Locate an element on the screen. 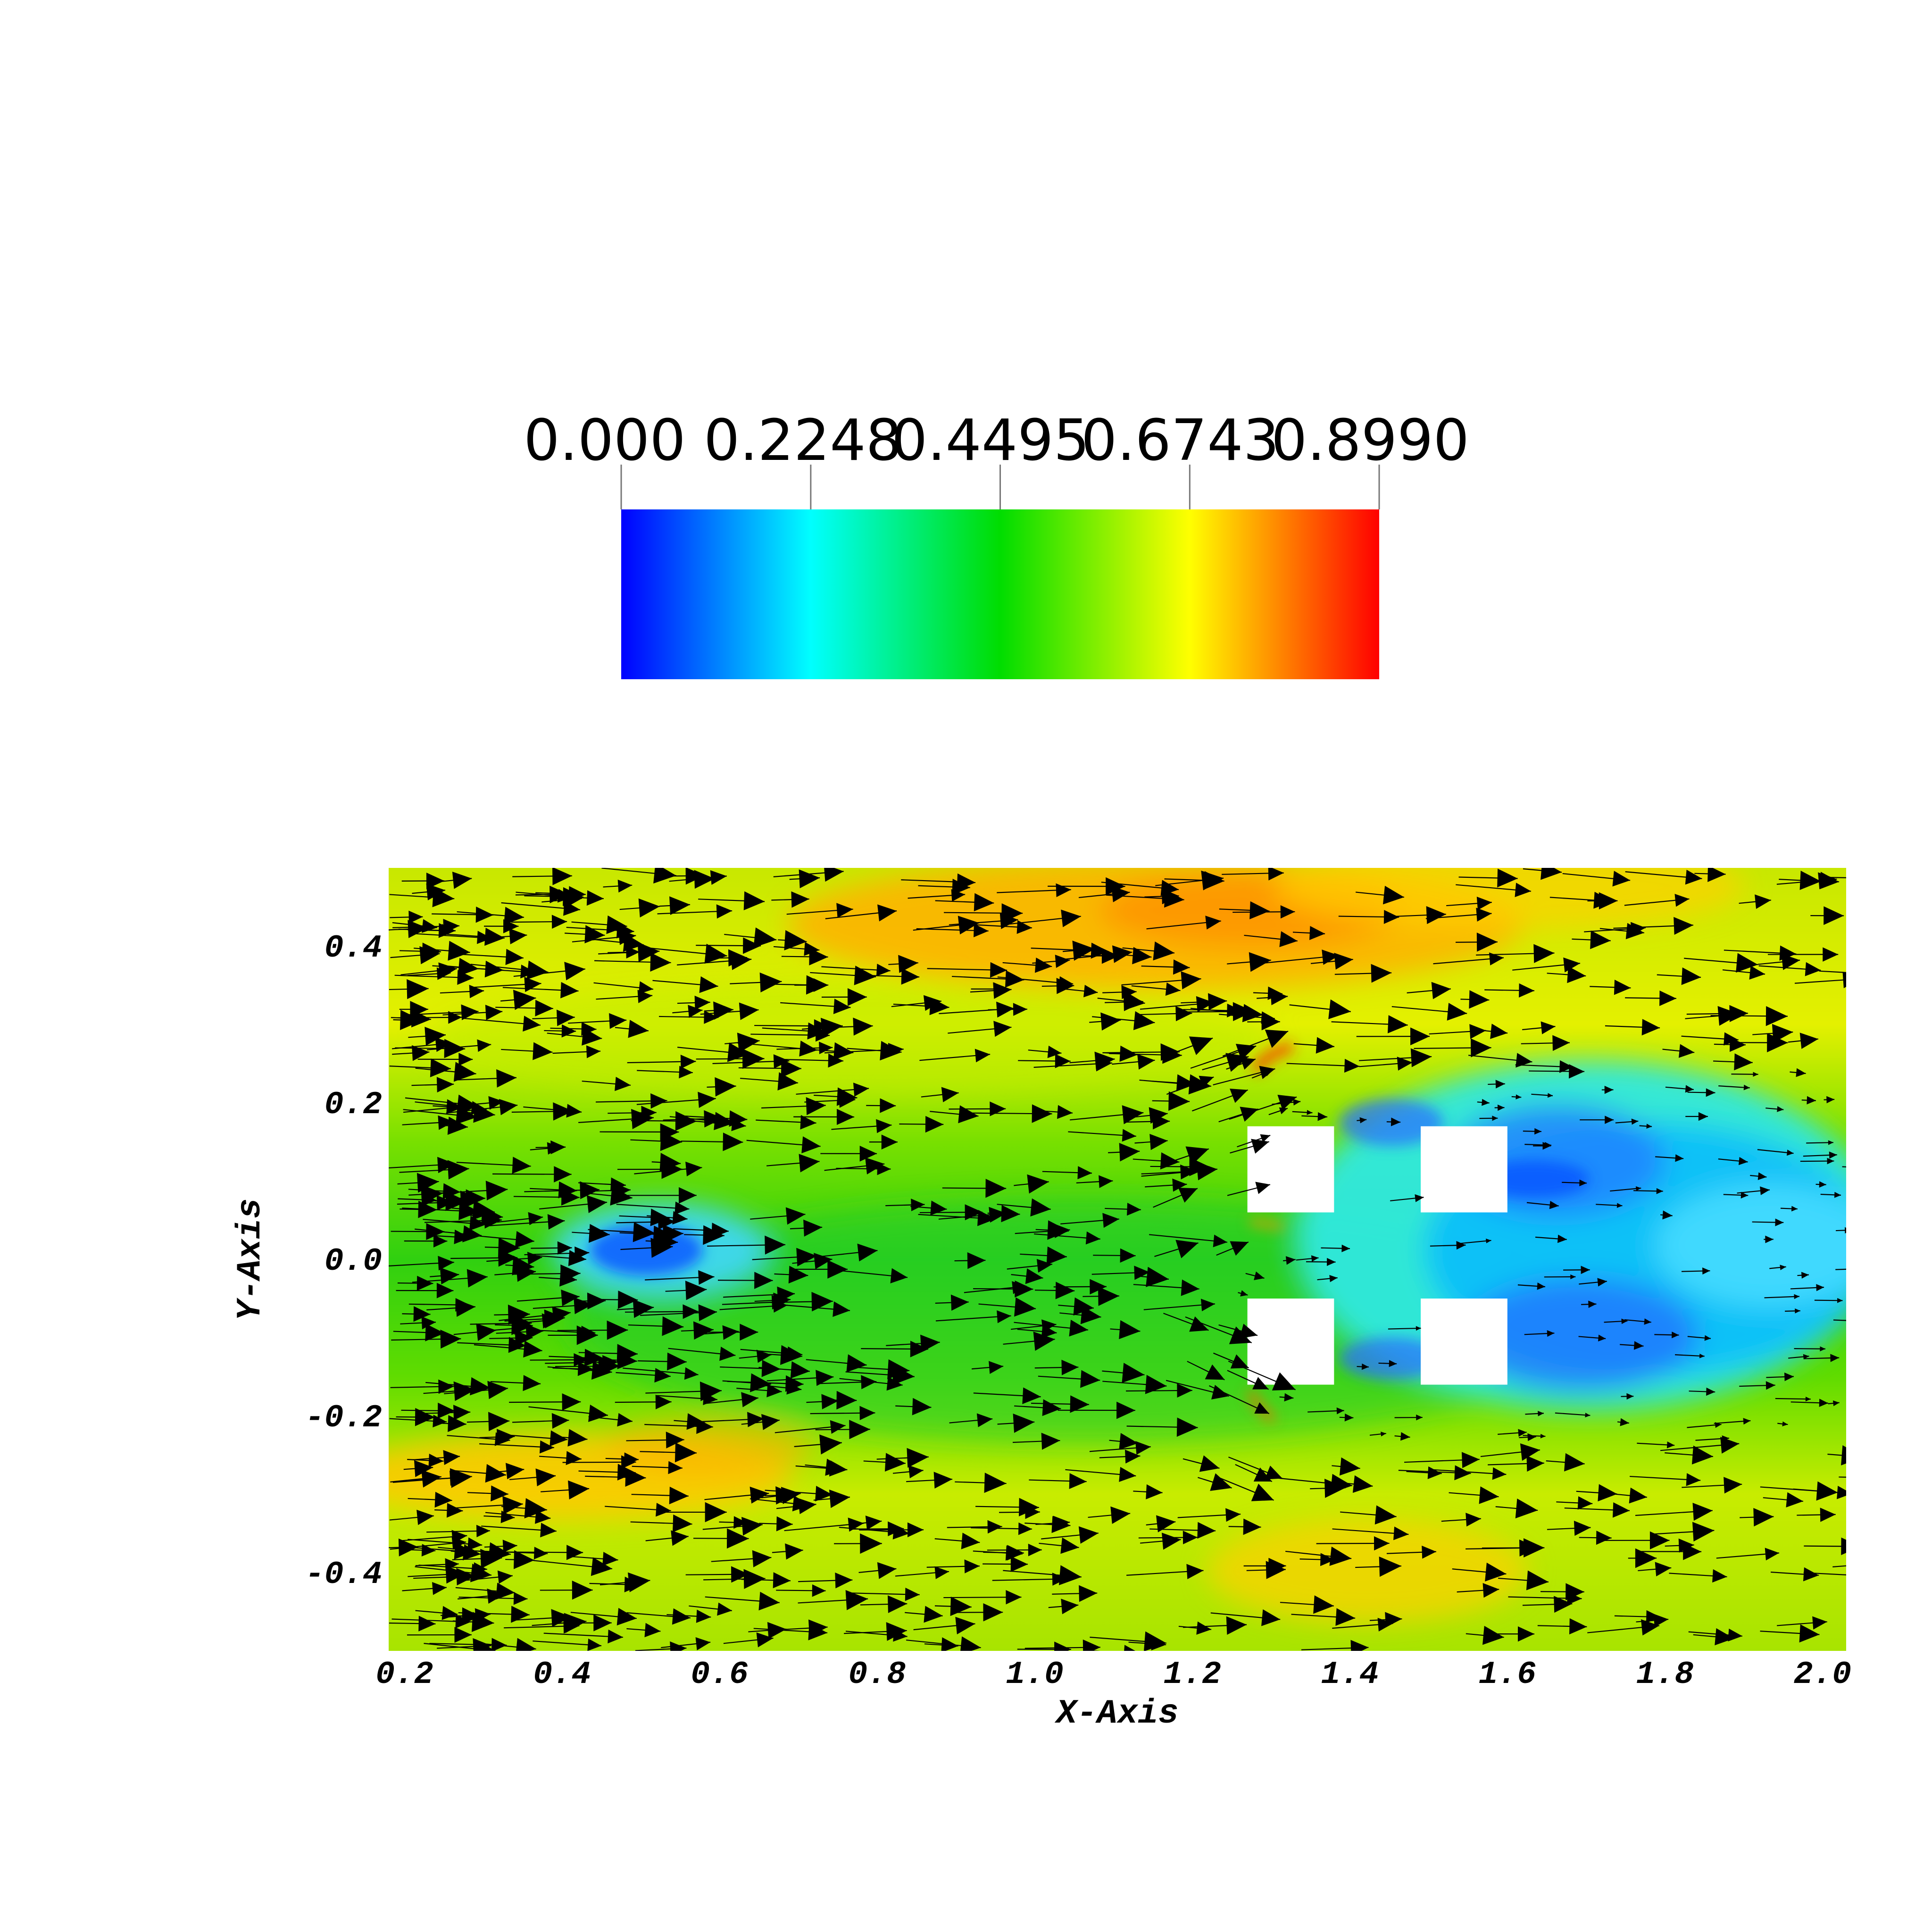 Image resolution: width=1932 pixels, height=1932 pixels. y-tick-labels: 0.4 0.2 0.0 -0.2 -0.4 is located at coordinates (344, 1261).